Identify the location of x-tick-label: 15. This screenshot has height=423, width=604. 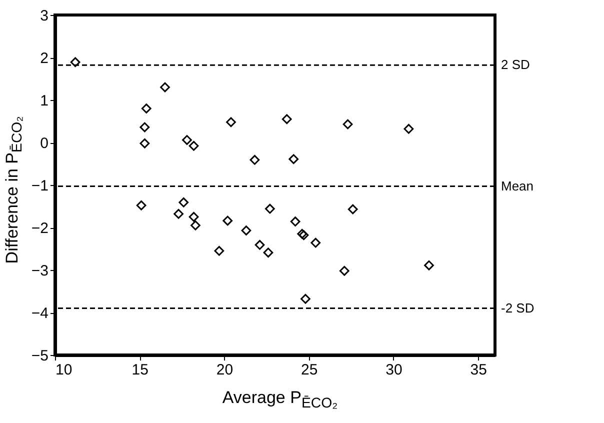
(140, 370).